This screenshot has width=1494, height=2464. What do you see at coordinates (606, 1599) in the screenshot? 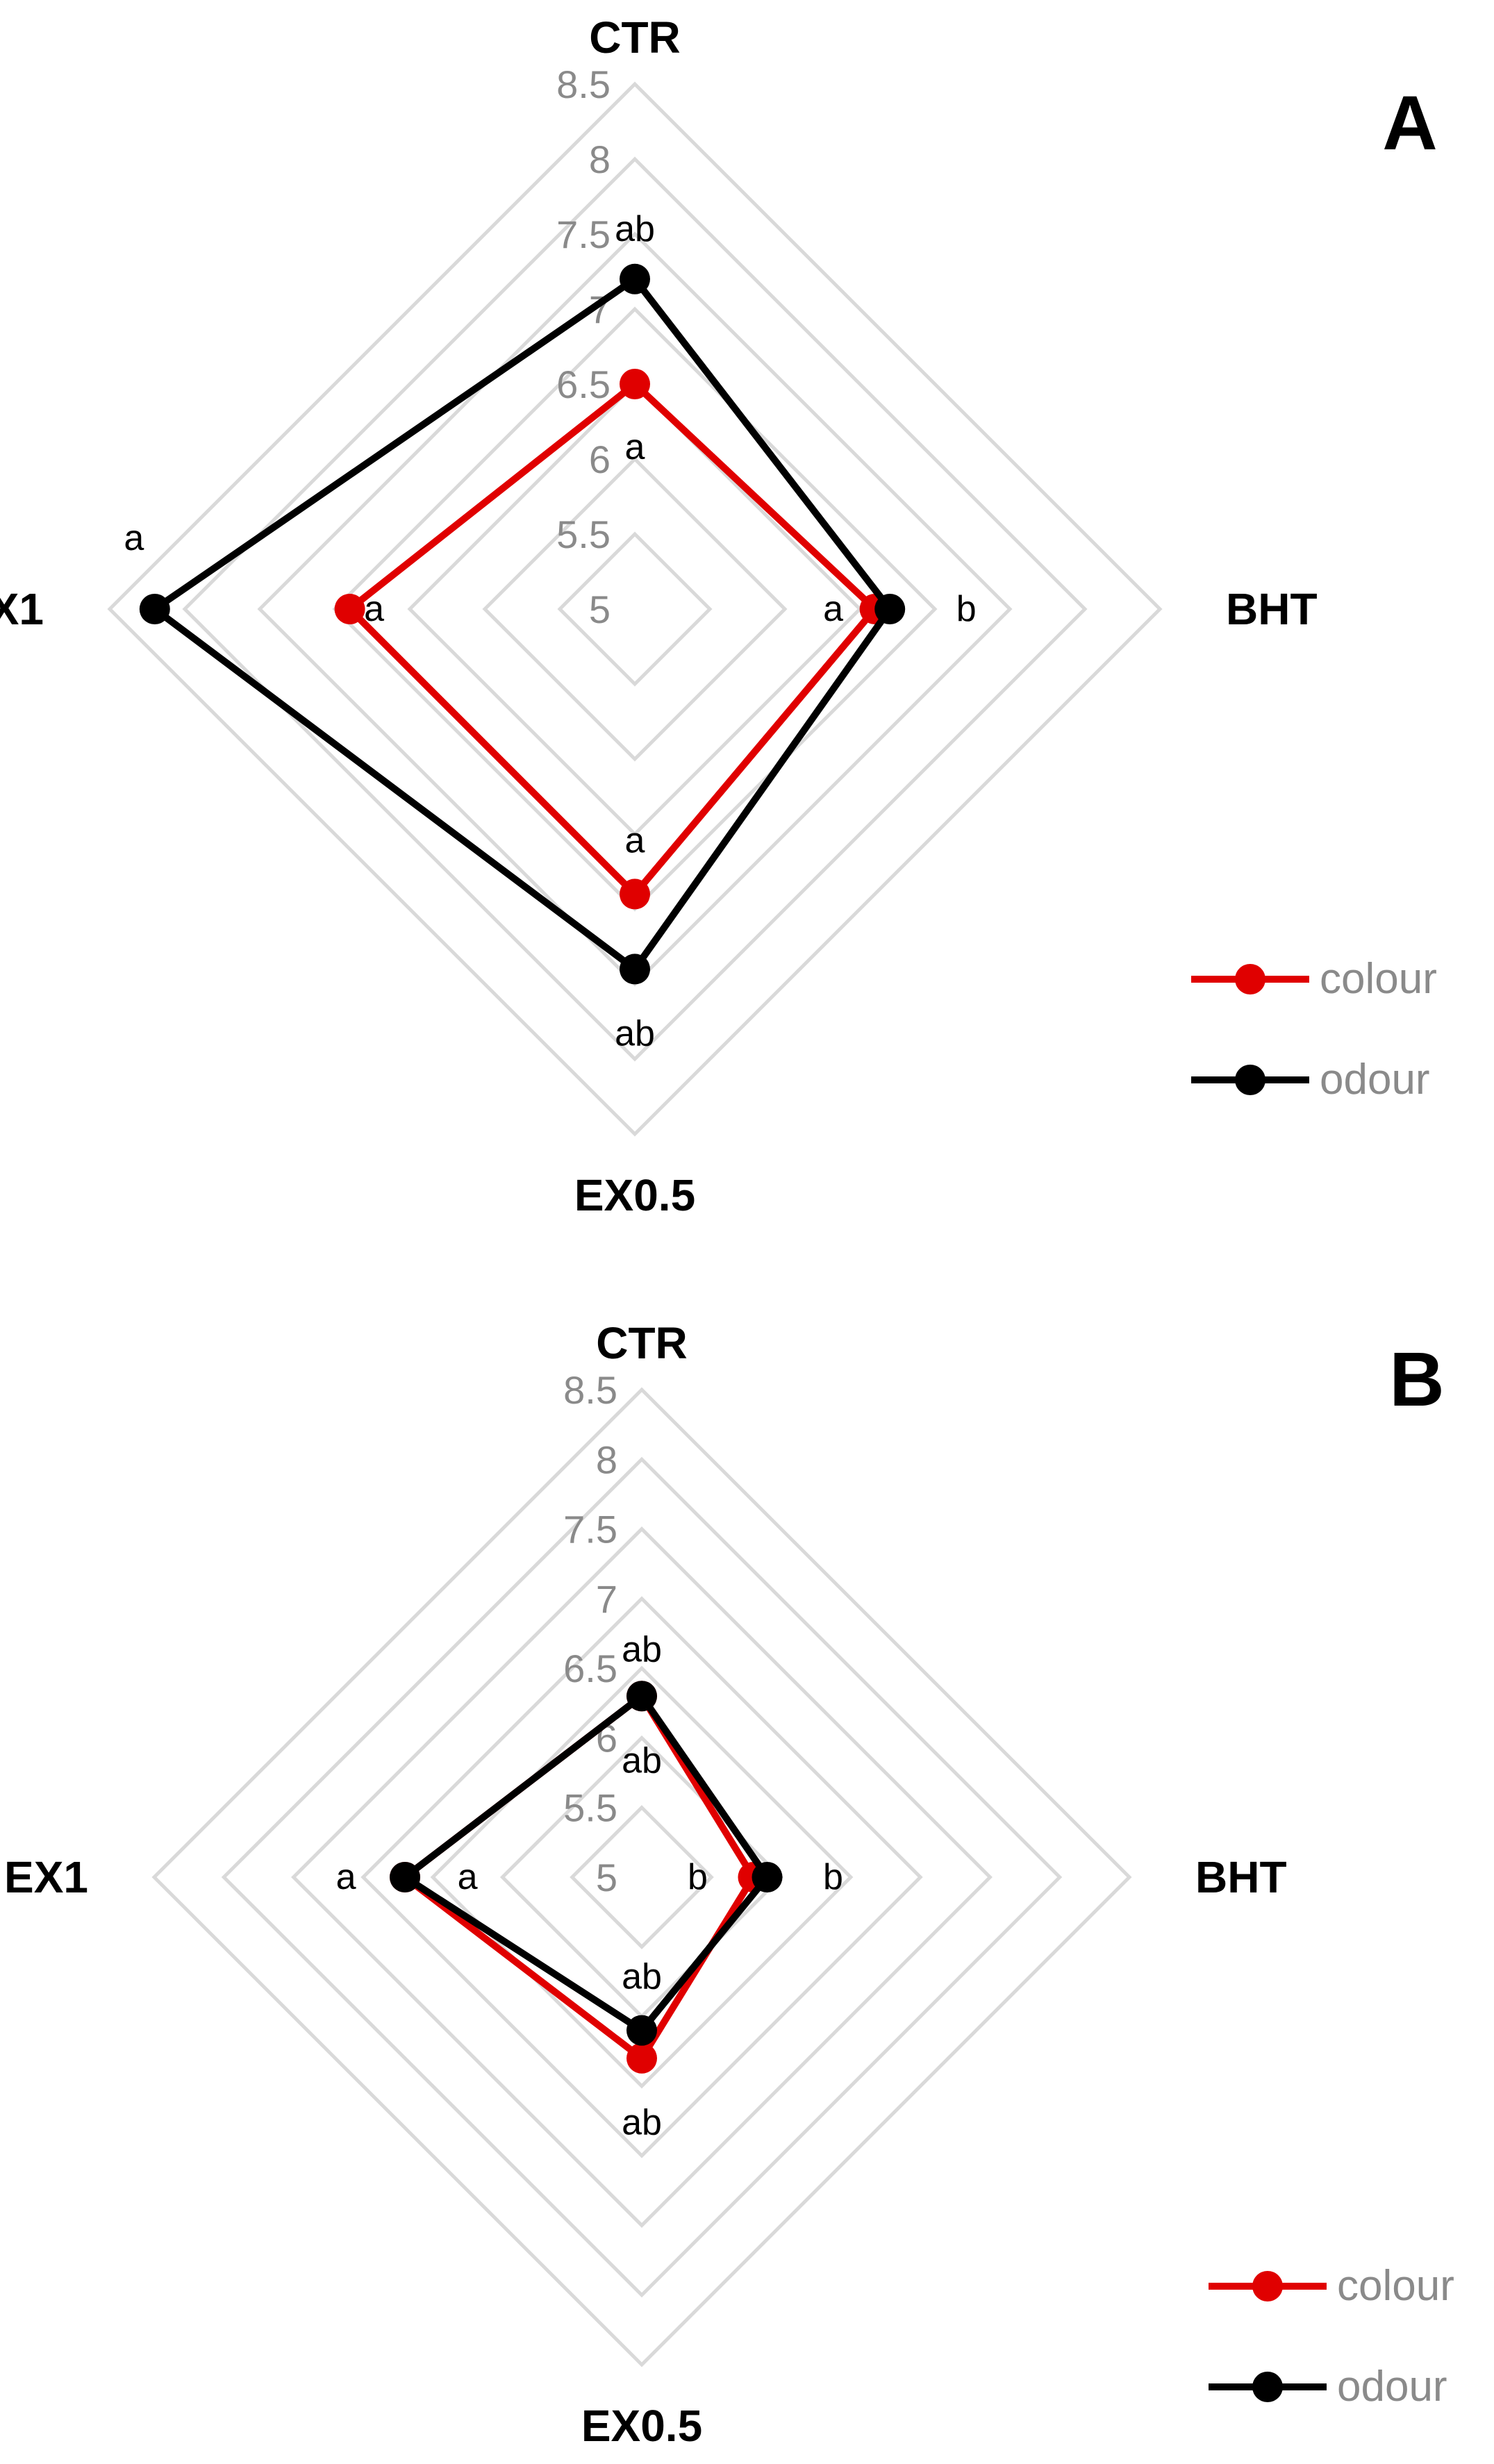
I see `radar-tick-label: 7` at bounding box center [606, 1599].